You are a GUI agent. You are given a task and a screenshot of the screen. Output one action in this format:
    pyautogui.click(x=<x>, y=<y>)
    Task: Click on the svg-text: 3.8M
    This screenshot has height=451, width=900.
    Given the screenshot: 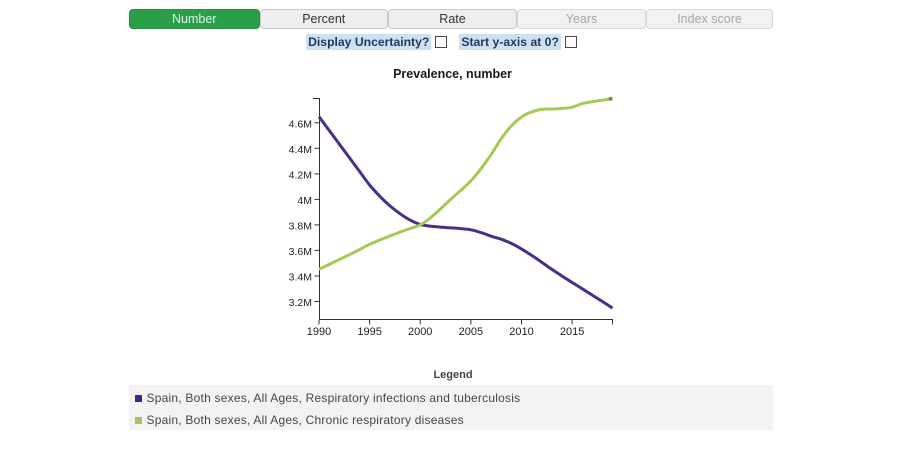 What is the action you would take?
    pyautogui.click(x=300, y=226)
    